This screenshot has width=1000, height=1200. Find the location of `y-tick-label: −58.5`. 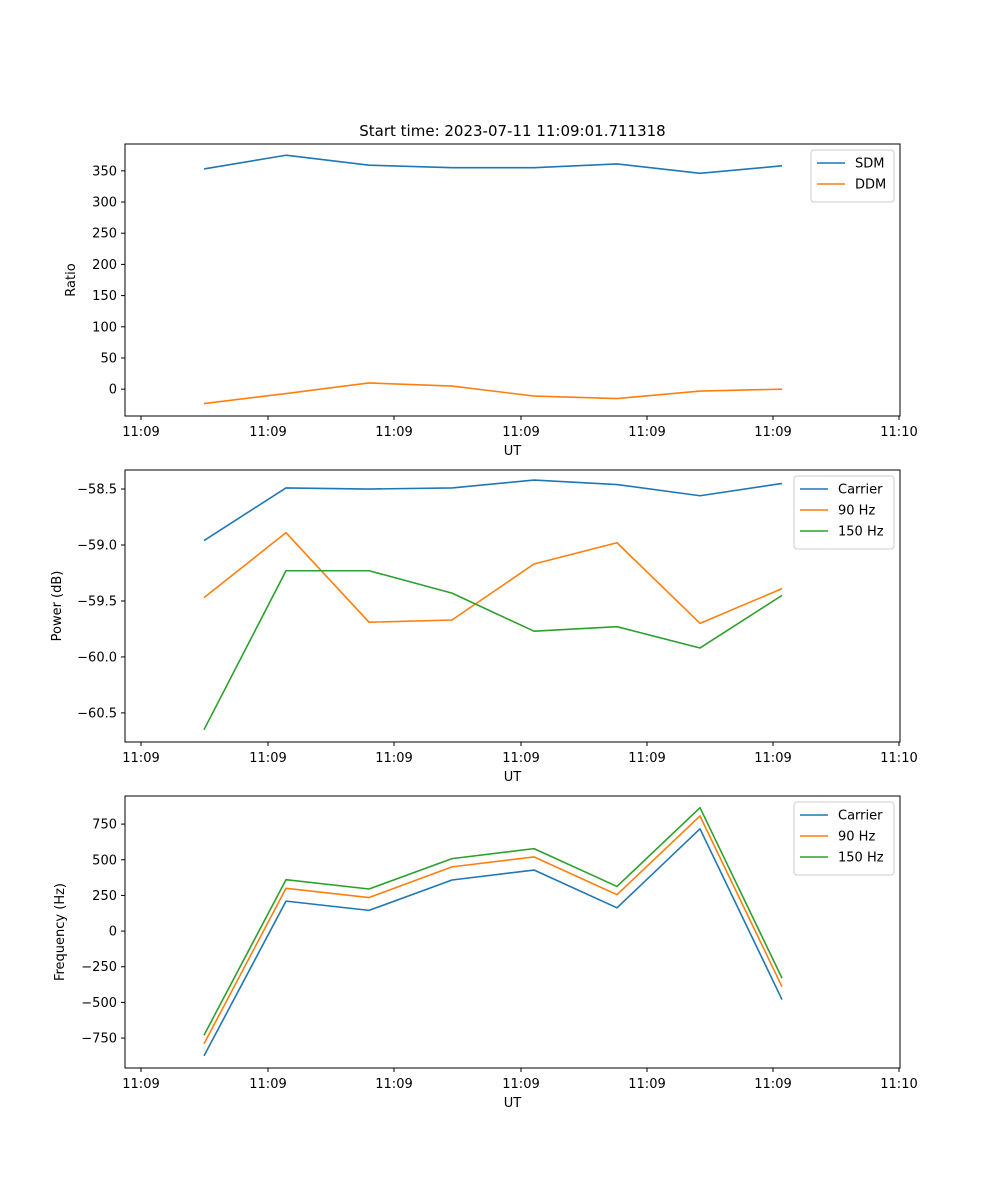

y-tick-label: −58.5 is located at coordinates (97, 490).